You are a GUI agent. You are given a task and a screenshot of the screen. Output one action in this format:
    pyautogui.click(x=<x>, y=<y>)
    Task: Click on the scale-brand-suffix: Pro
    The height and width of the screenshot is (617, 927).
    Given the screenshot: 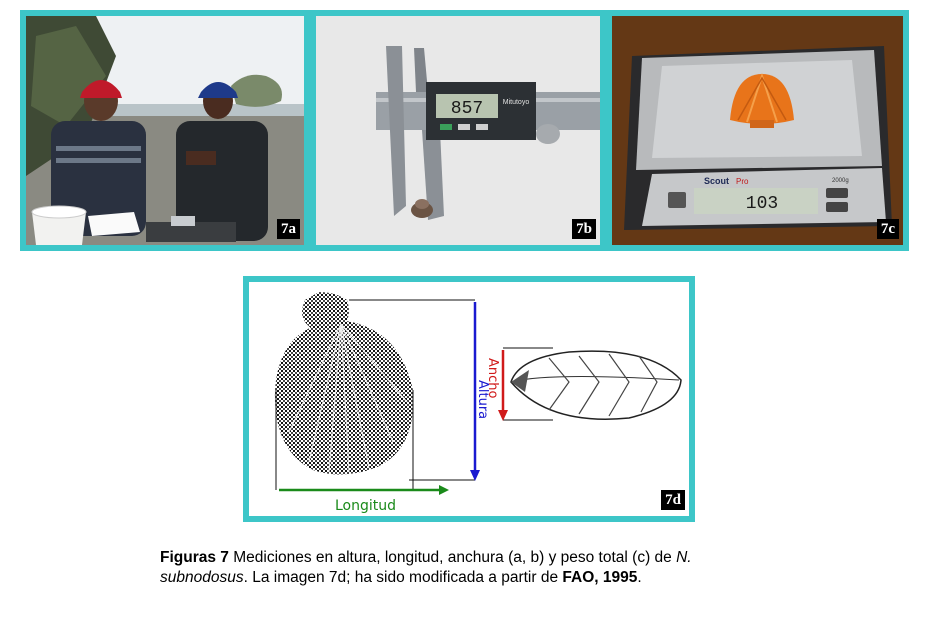 What is the action you would take?
    pyautogui.click(x=742, y=181)
    